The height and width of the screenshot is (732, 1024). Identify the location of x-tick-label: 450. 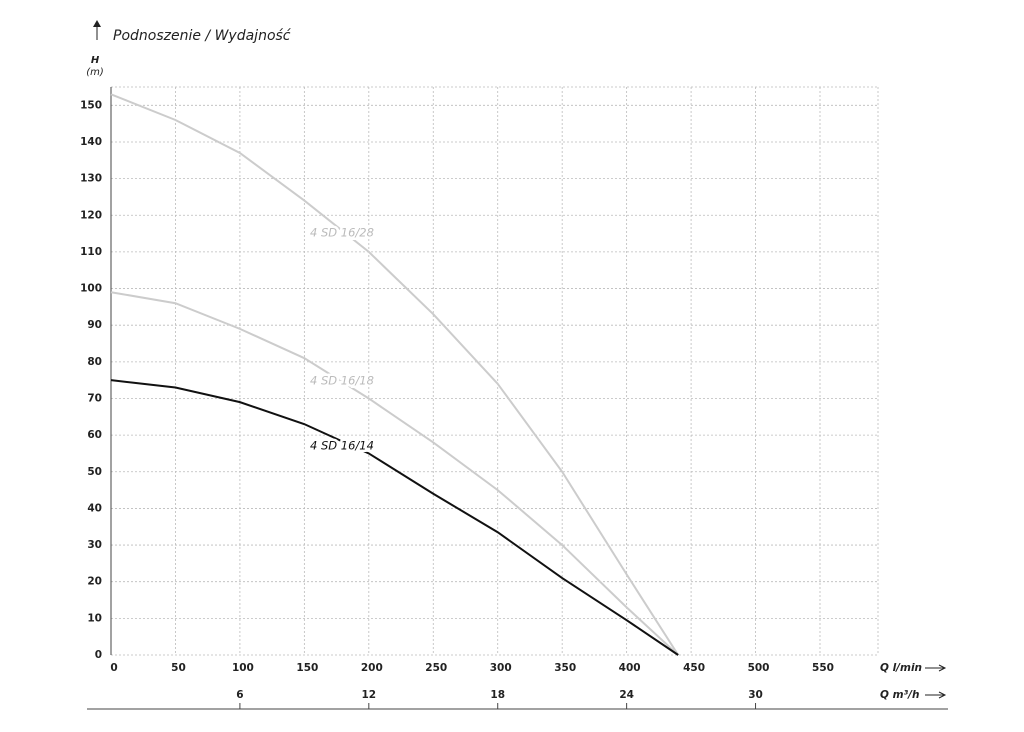
(694, 668).